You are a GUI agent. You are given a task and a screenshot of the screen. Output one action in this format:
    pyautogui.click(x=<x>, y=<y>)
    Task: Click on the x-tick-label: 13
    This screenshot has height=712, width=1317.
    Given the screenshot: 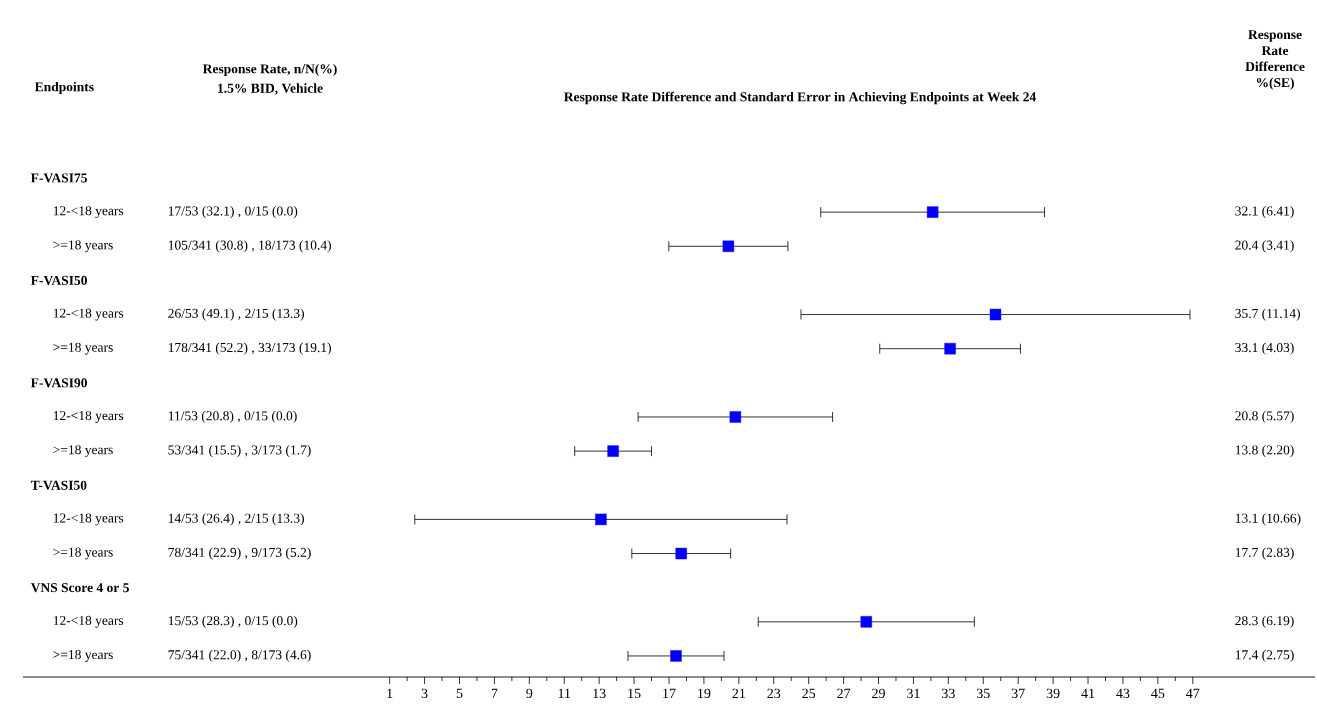 What is the action you would take?
    pyautogui.click(x=599, y=693)
    